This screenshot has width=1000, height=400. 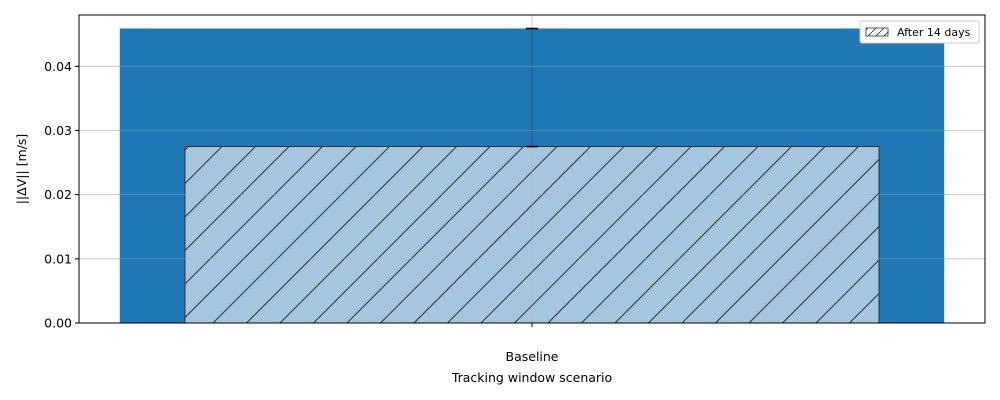 I want to click on x-tick-label: Baseline, so click(x=532, y=356).